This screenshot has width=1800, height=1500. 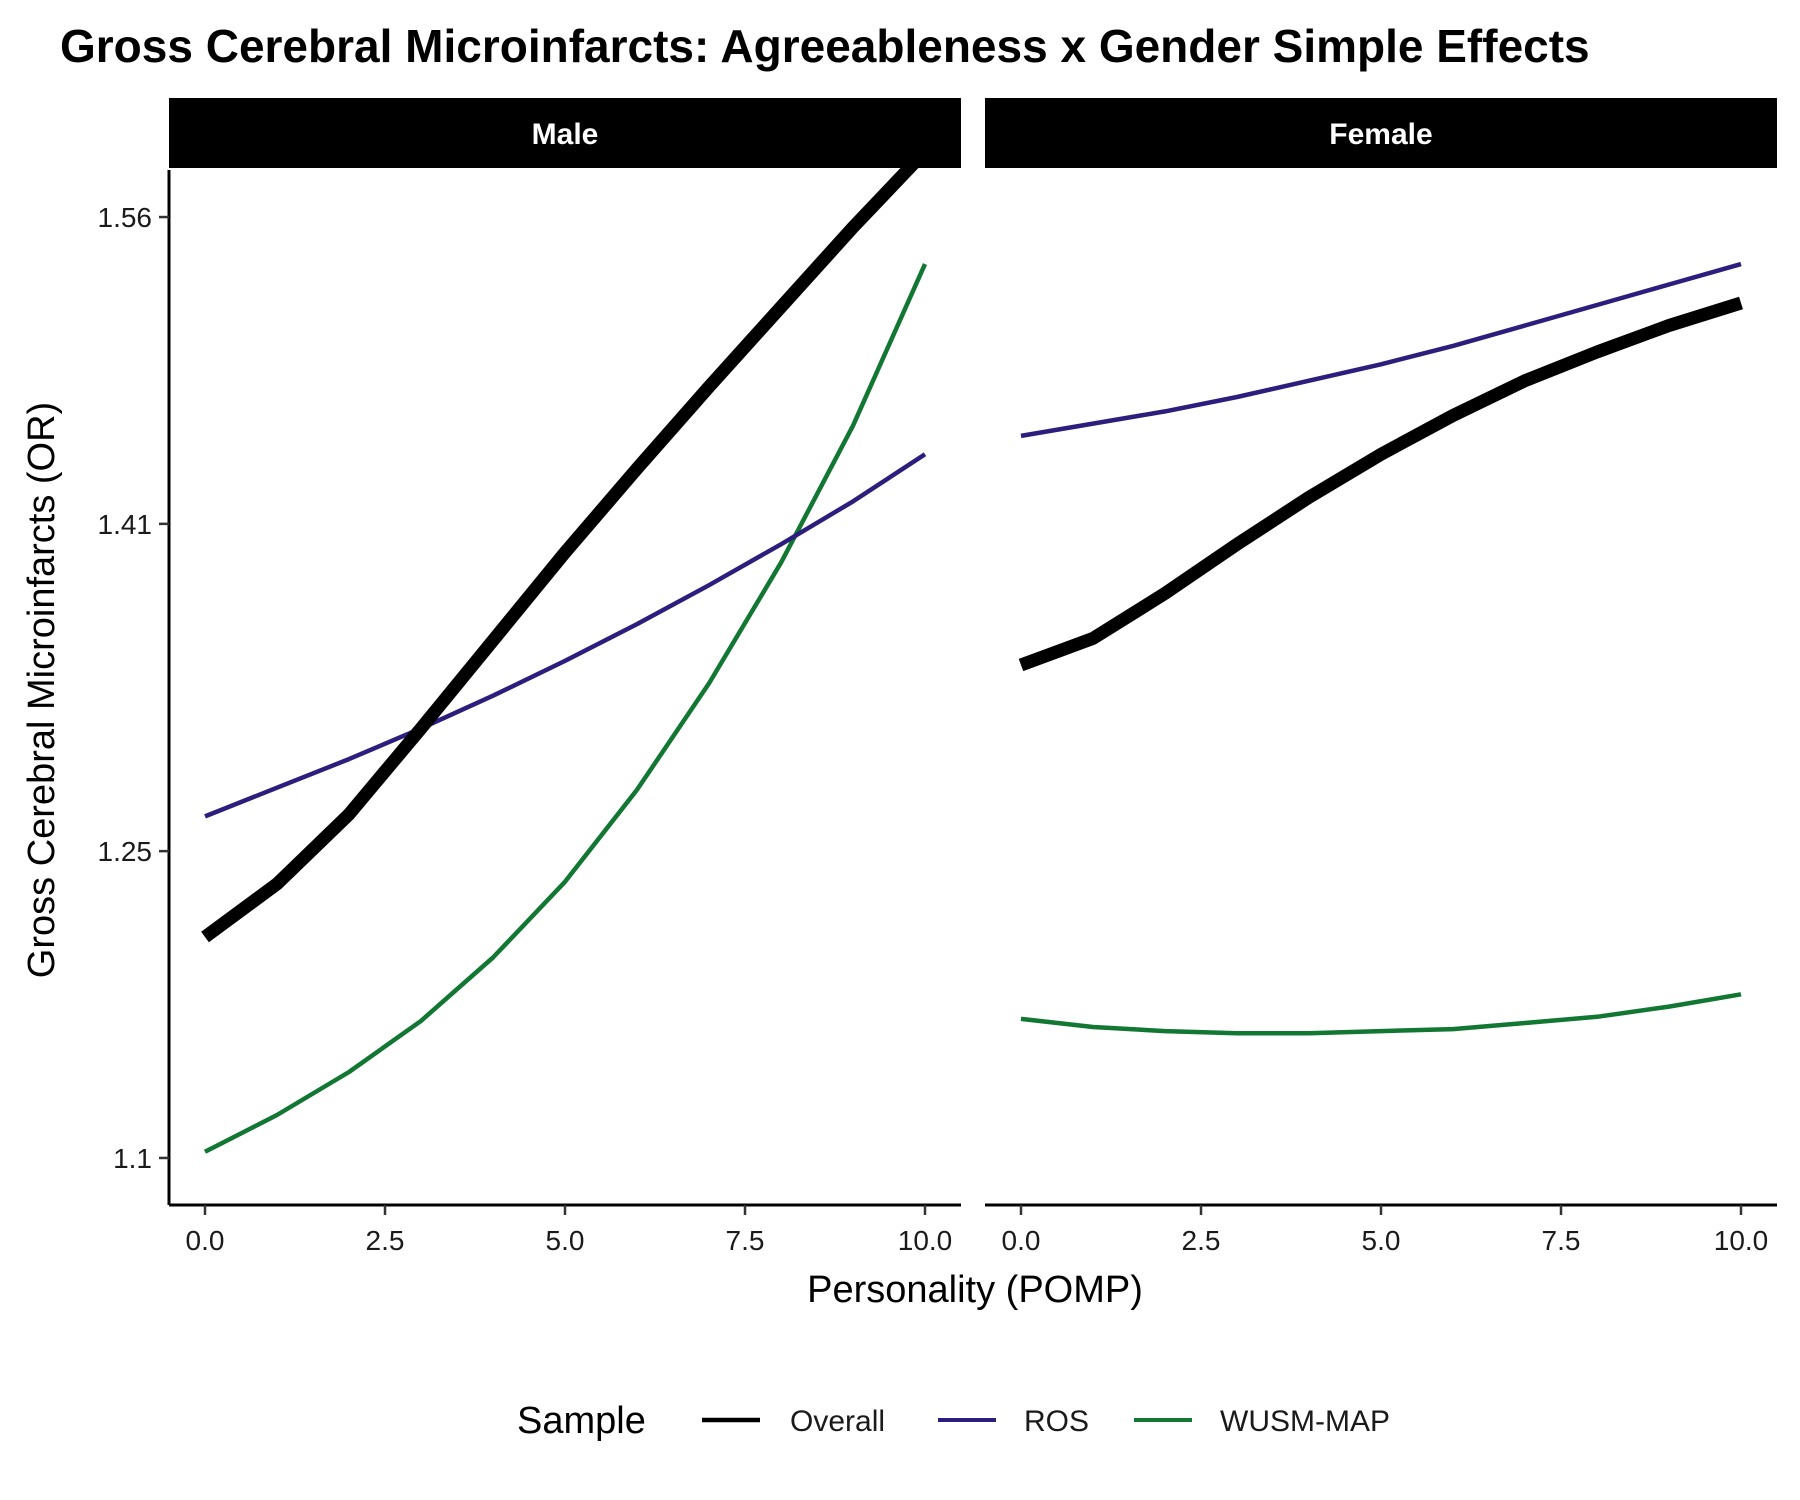 What do you see at coordinates (1013, 1421) in the screenshot?
I see `legend-item-ros: ROS` at bounding box center [1013, 1421].